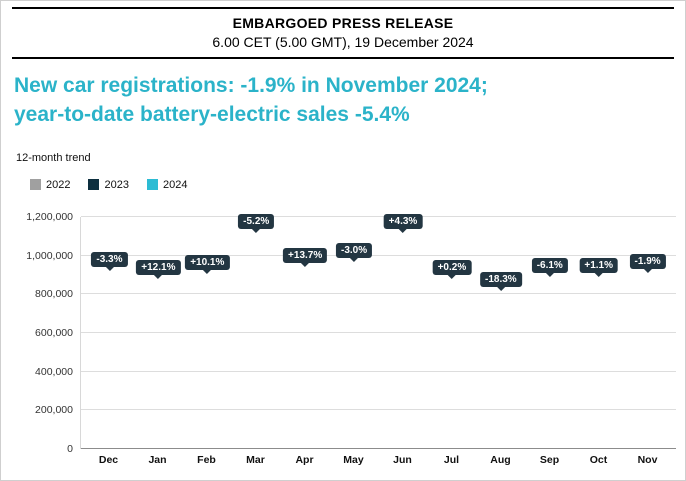 This screenshot has width=686, height=481. Describe the element at coordinates (54, 371) in the screenshot. I see `y-tick-label: 400,000` at that location.